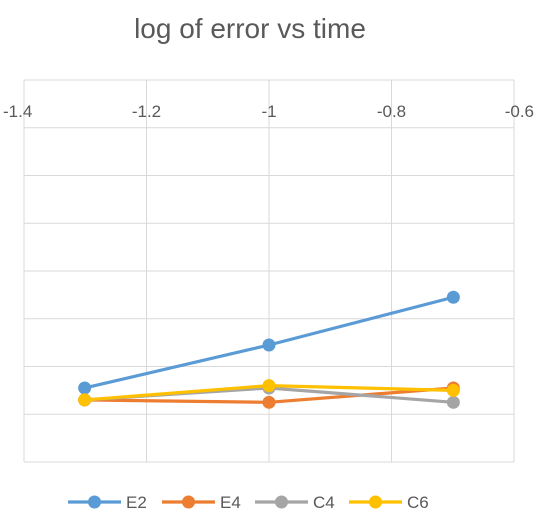 Image resolution: width=544 pixels, height=525 pixels. What do you see at coordinates (146, 111) in the screenshot?
I see `x-tick-label-1: -1.2` at bounding box center [146, 111].